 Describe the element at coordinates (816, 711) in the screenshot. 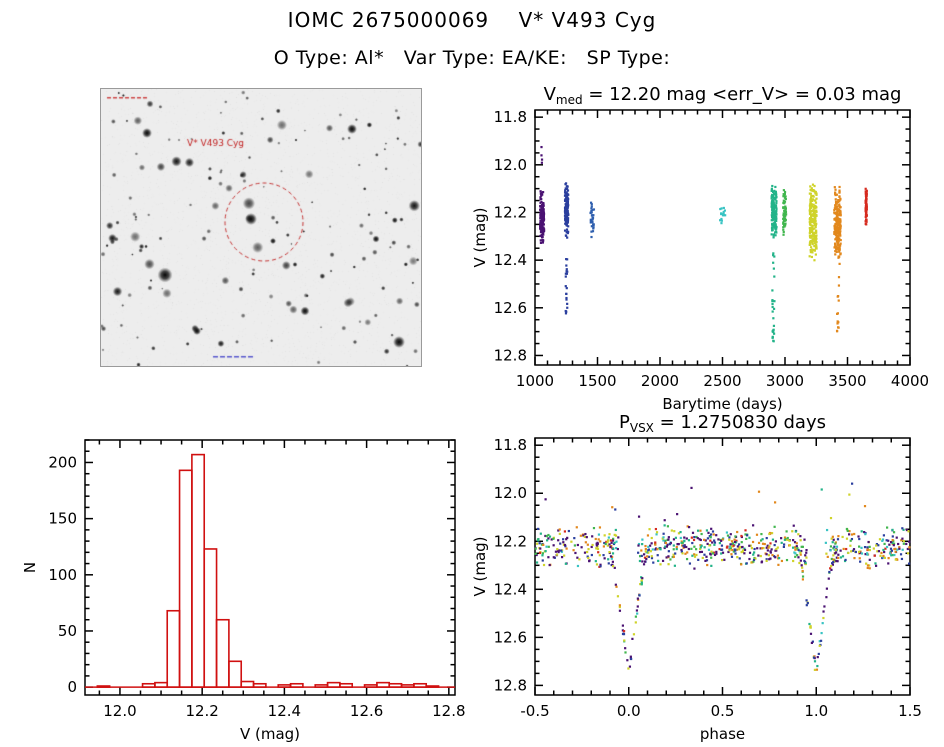

I see `svg-text: 1.0` at that location.